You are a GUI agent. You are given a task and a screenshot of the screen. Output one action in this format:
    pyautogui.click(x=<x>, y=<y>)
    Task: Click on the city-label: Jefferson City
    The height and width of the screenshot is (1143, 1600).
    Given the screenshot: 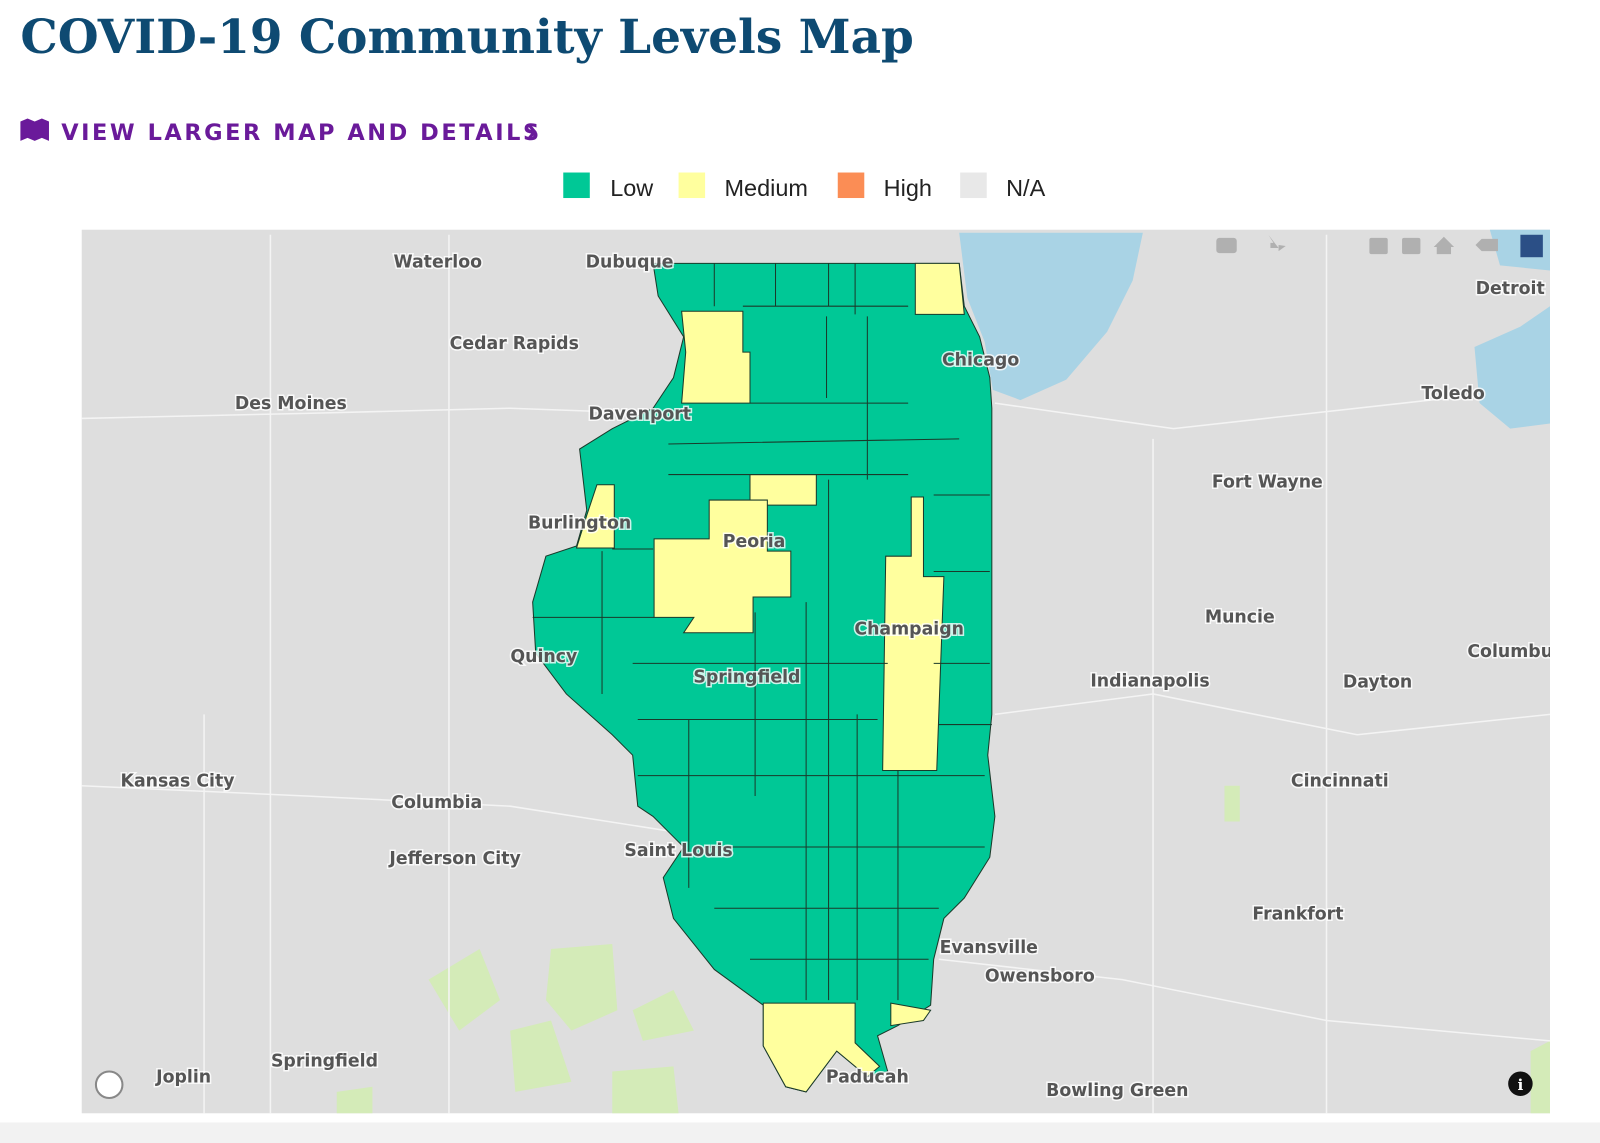 What is the action you would take?
    pyautogui.click(x=454, y=859)
    